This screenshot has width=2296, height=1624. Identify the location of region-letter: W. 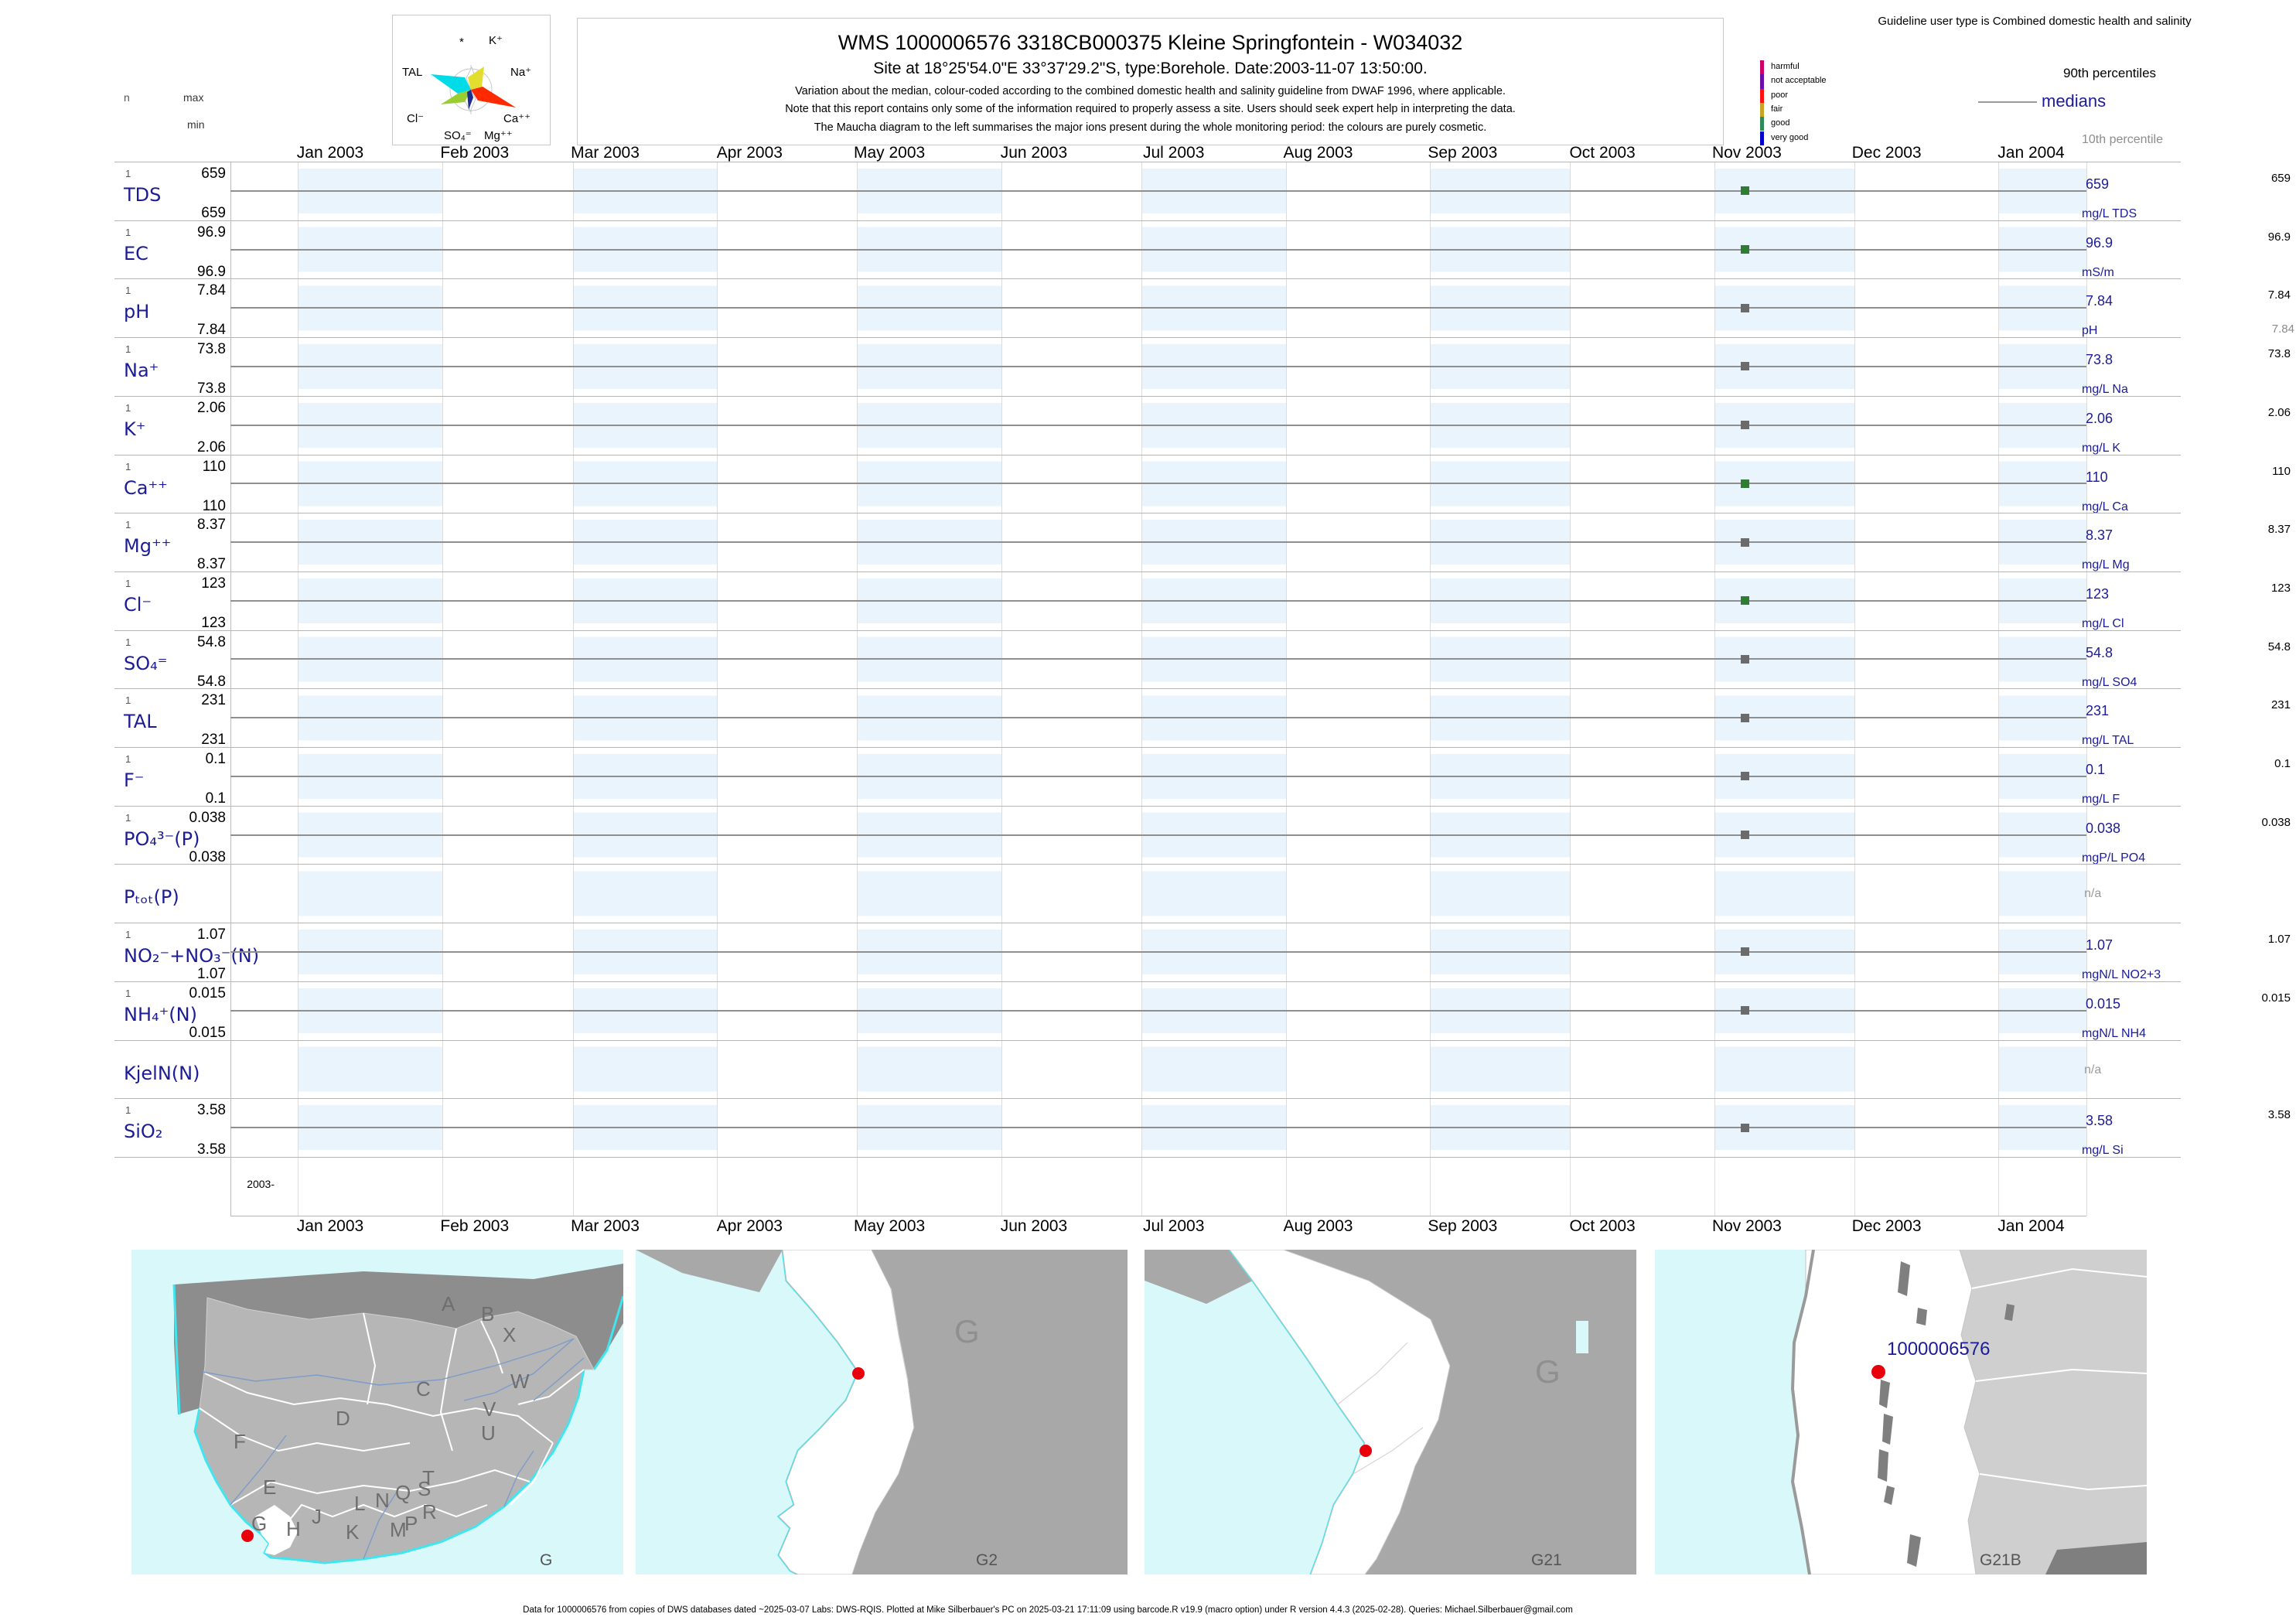
(520, 1381).